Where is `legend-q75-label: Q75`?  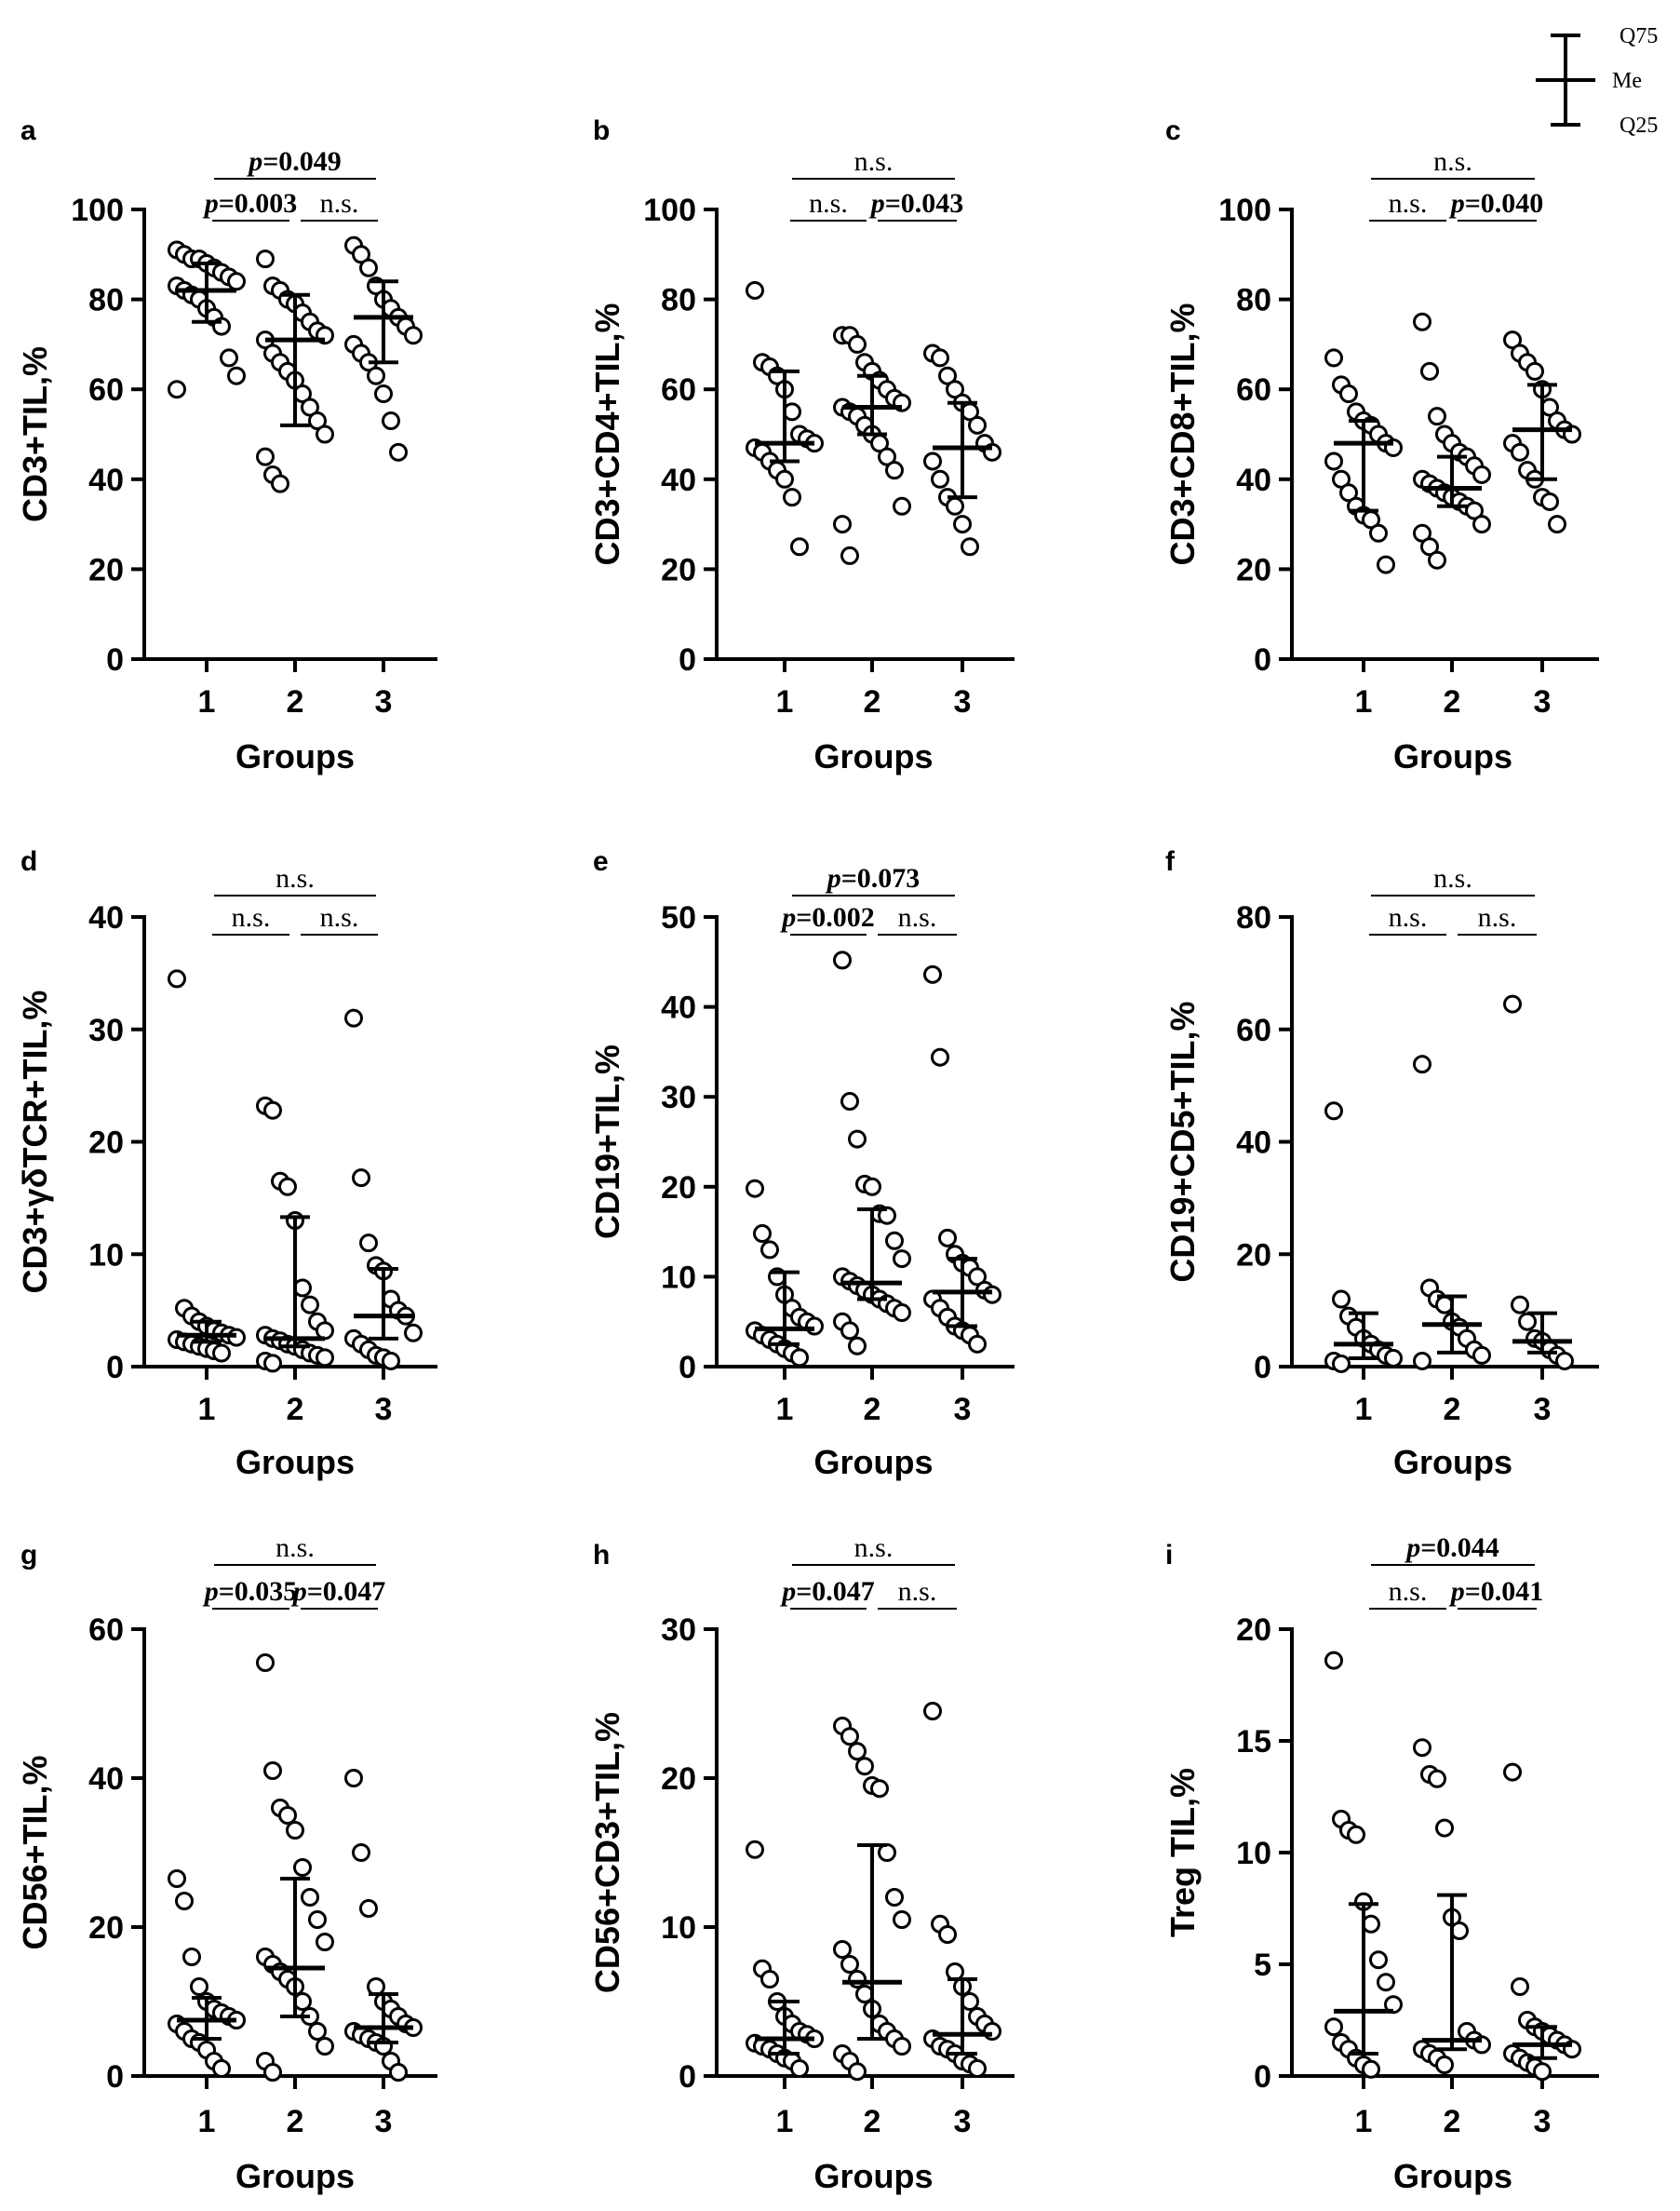 legend-q75-label: Q75 is located at coordinates (1639, 36).